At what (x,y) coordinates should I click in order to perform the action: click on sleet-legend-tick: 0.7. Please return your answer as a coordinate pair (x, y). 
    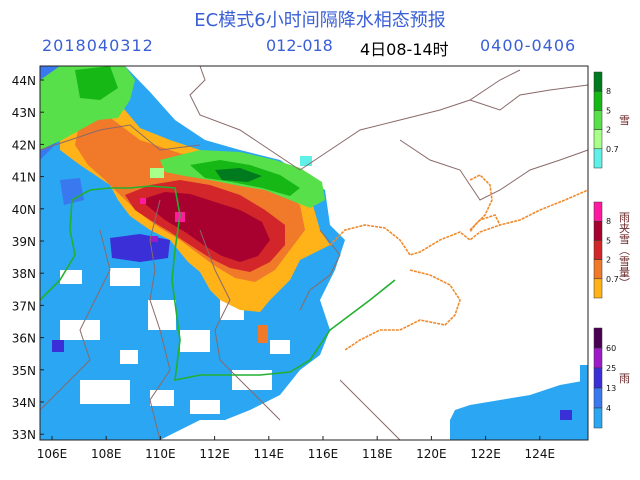
    Looking at the image, I should click on (612, 279).